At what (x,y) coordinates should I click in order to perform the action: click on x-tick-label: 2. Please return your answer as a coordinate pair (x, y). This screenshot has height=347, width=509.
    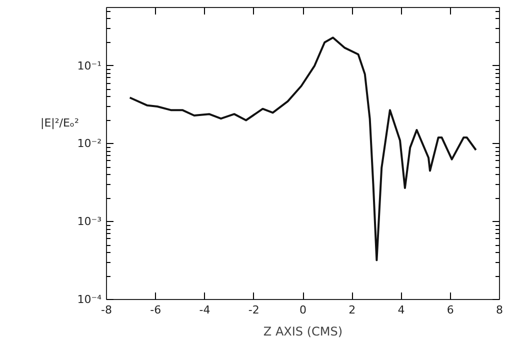
    Looking at the image, I should click on (352, 310).